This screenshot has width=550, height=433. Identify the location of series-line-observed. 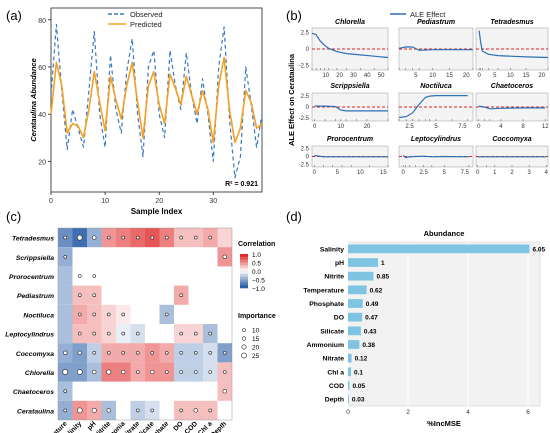
(156, 101).